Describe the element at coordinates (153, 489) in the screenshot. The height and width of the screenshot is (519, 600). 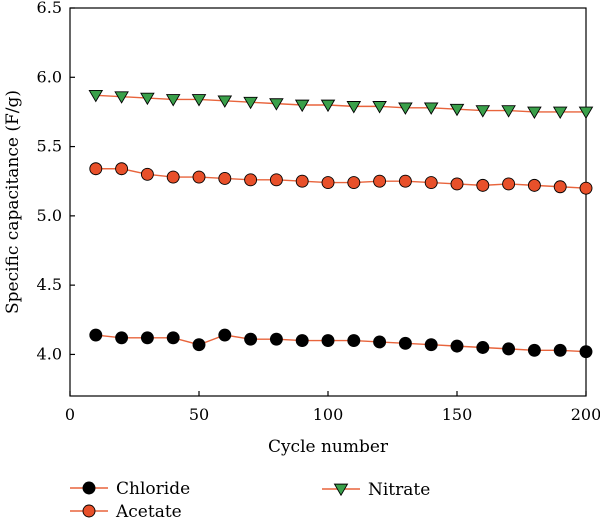
I see `legend-label: Chloride` at that location.